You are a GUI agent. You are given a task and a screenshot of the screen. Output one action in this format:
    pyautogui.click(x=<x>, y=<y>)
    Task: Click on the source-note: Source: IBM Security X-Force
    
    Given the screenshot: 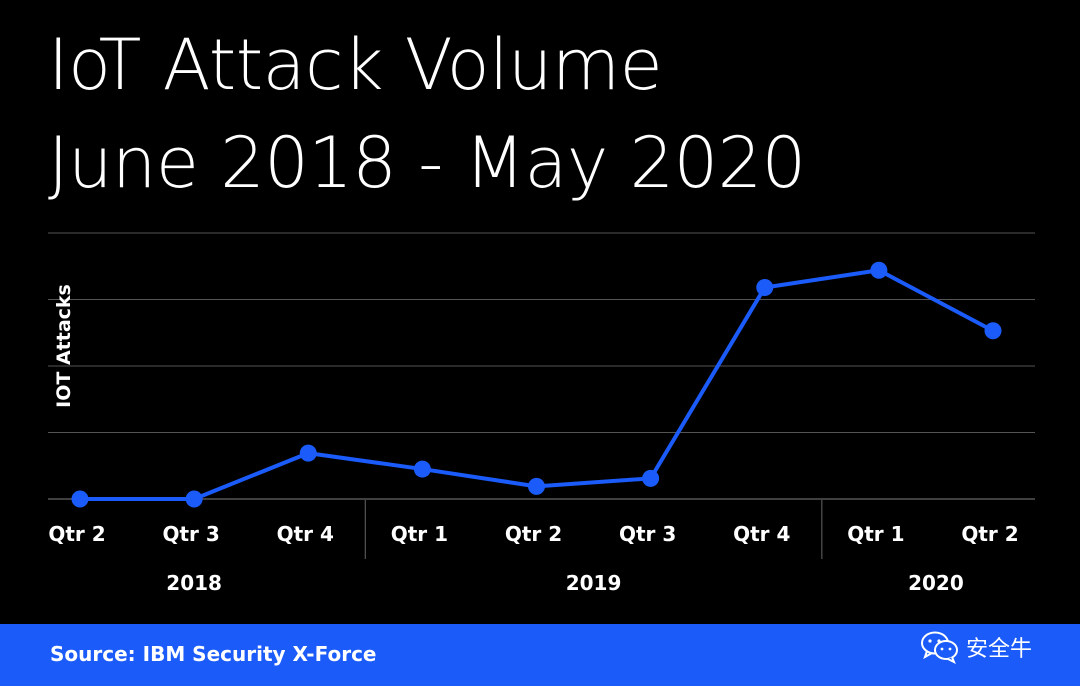 What is the action you would take?
    pyautogui.click(x=213, y=654)
    